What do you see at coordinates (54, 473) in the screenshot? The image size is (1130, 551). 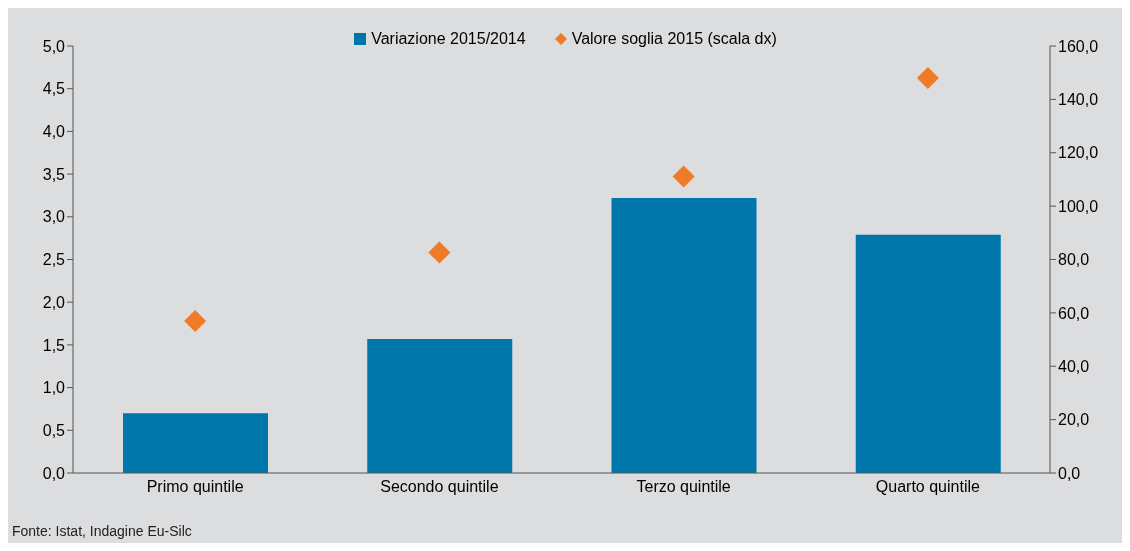 I see `y-tick-label: 0,0` at bounding box center [54, 473].